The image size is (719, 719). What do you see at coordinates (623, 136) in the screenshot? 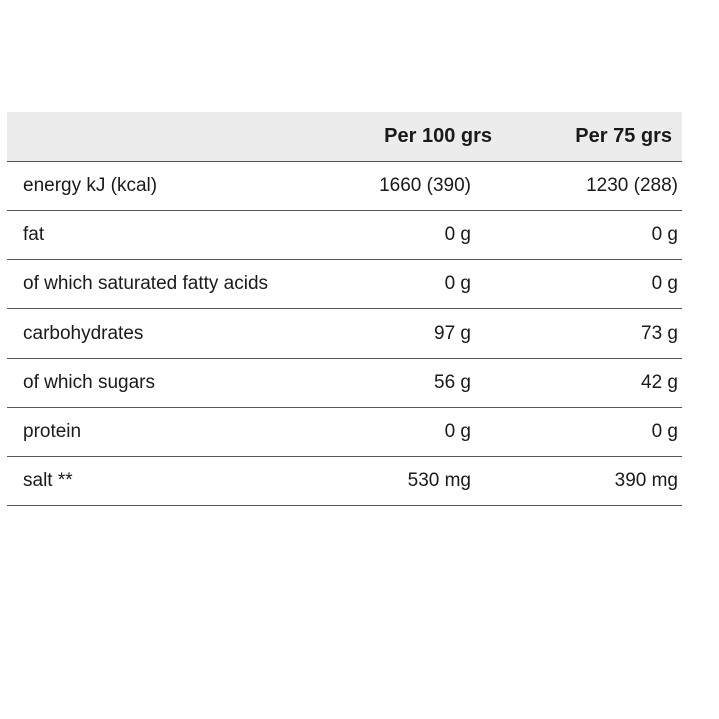
I see `header-cell: Per 75 grs` at bounding box center [623, 136].